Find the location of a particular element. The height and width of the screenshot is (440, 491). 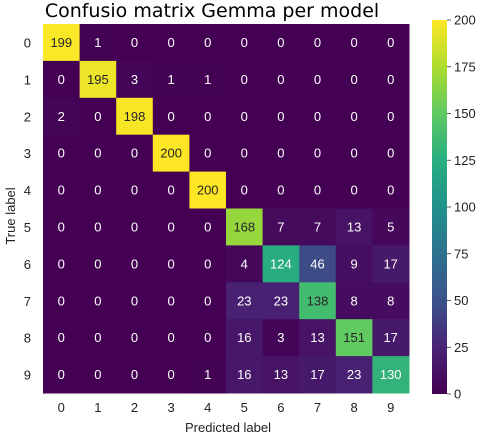

cell-value-label: 7 is located at coordinates (317, 226).